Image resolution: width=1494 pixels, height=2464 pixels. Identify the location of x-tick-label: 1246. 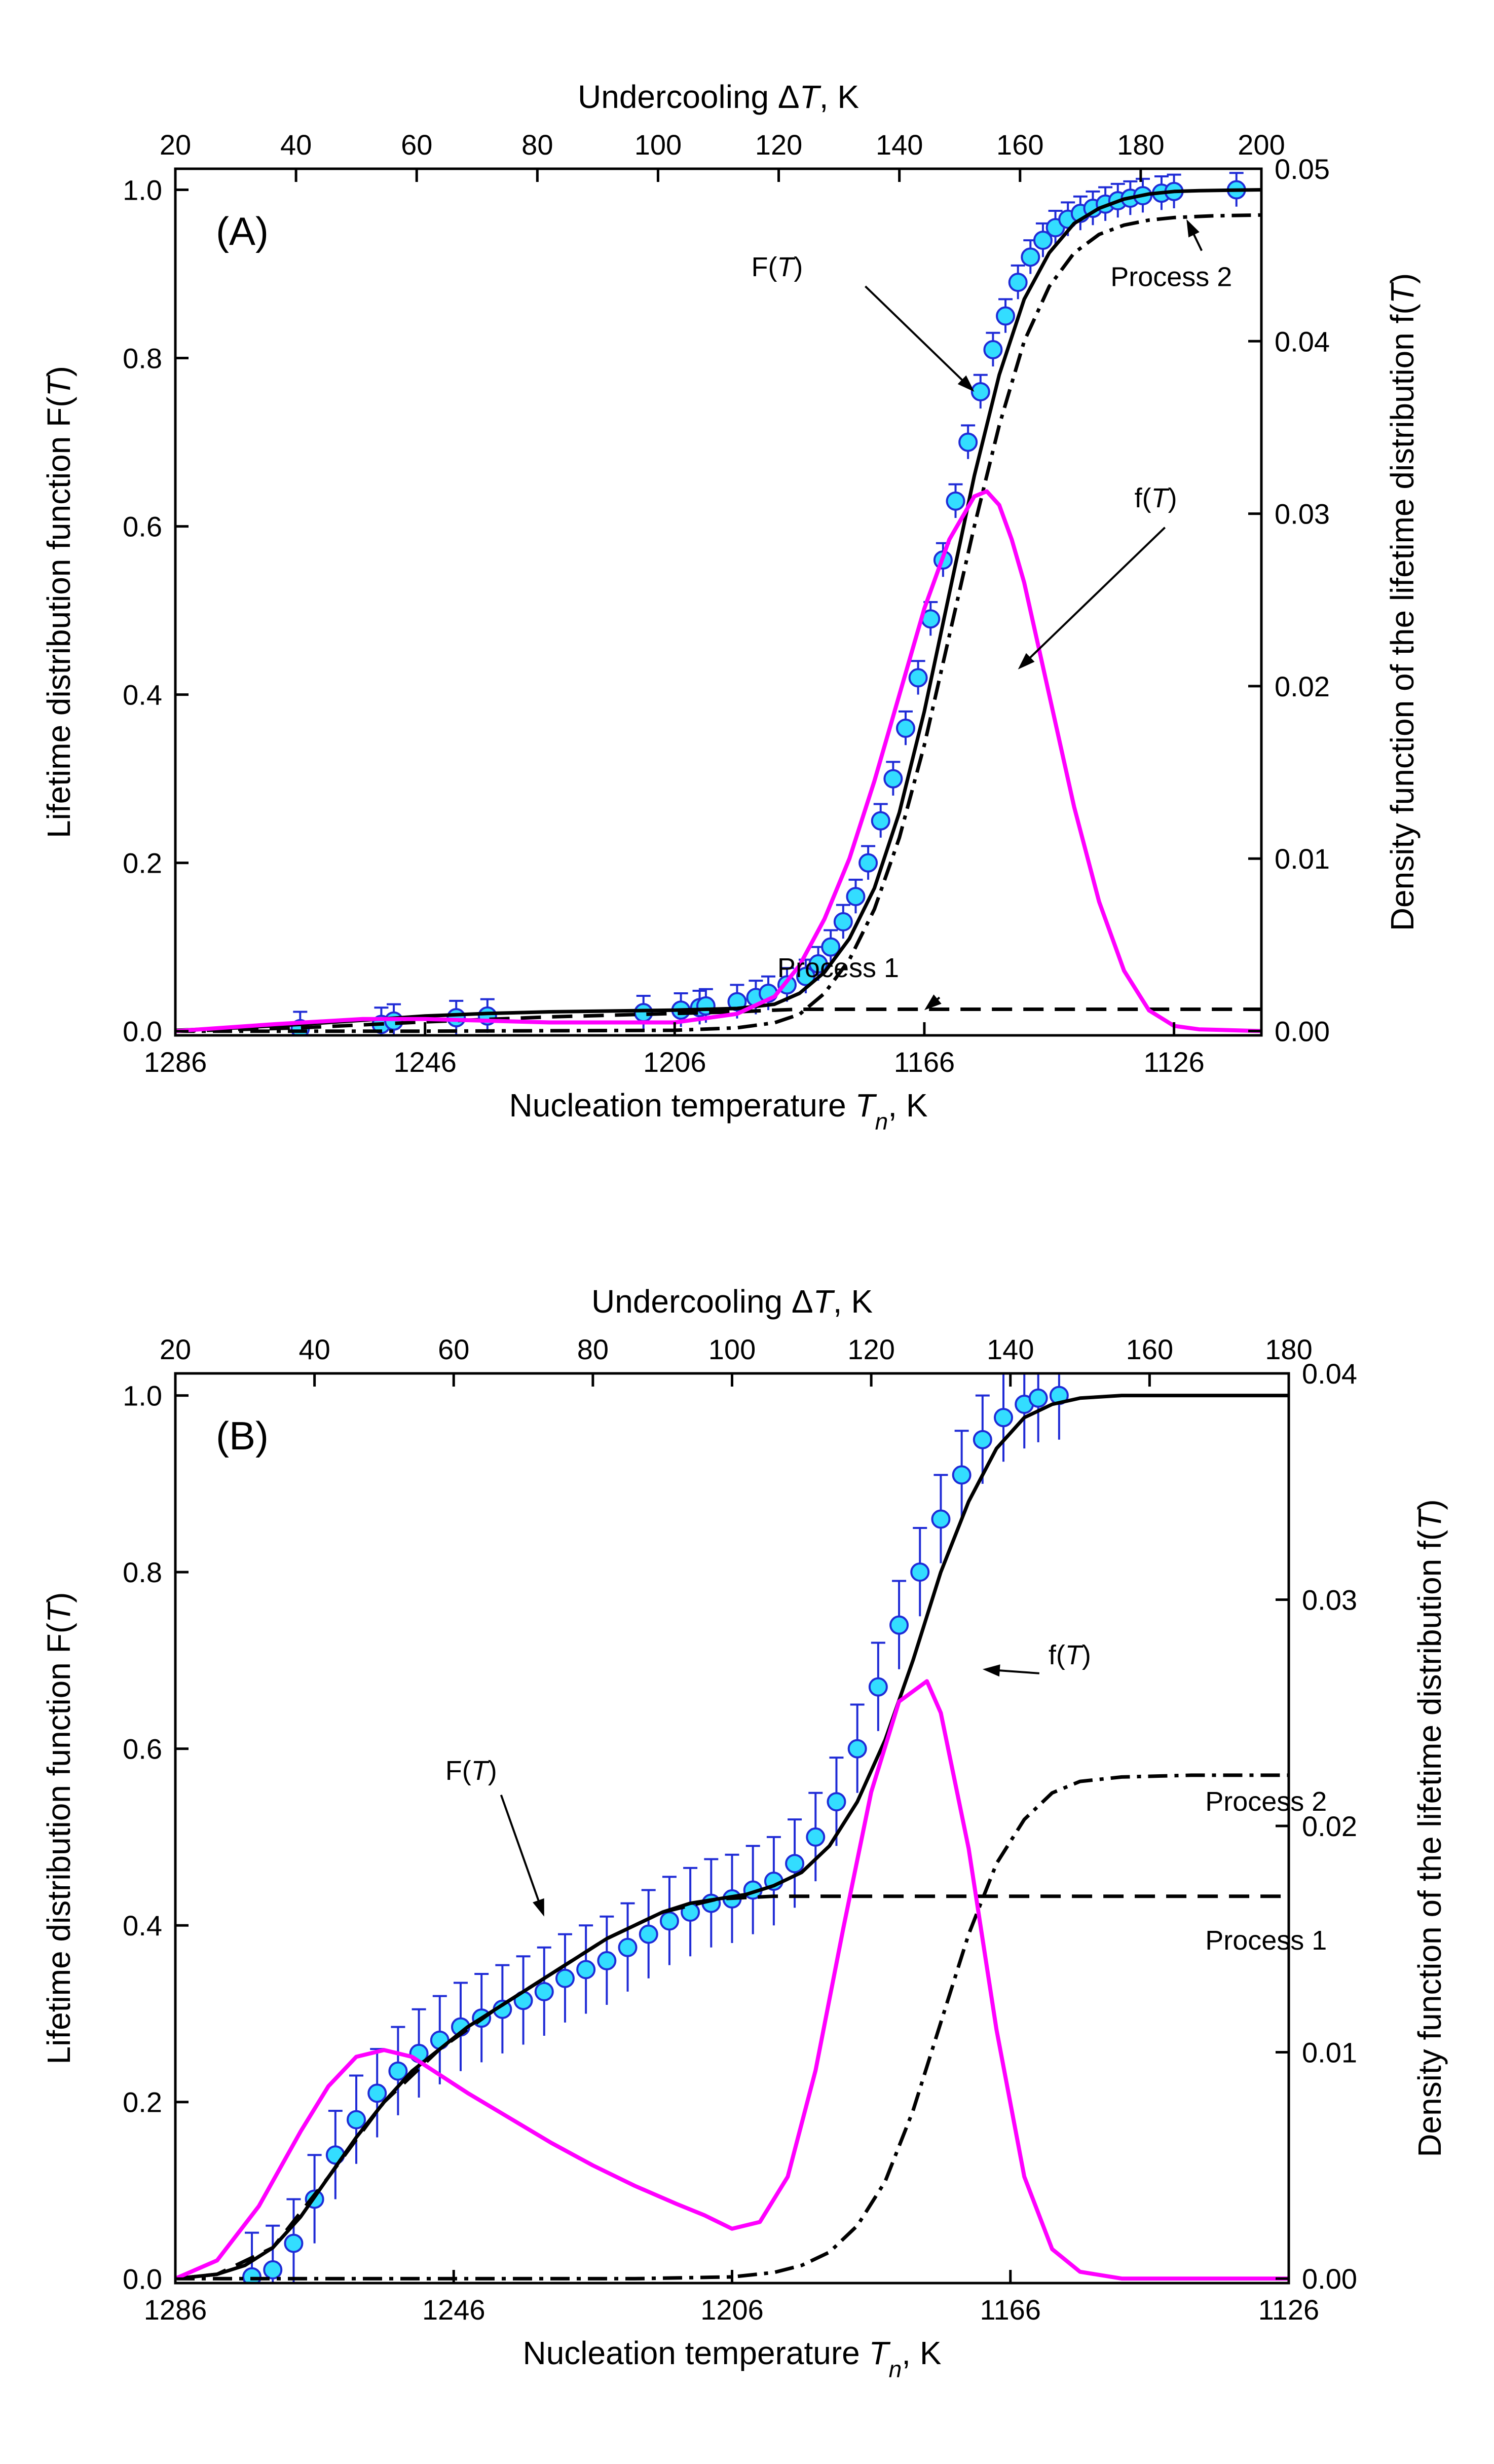
(425, 1062).